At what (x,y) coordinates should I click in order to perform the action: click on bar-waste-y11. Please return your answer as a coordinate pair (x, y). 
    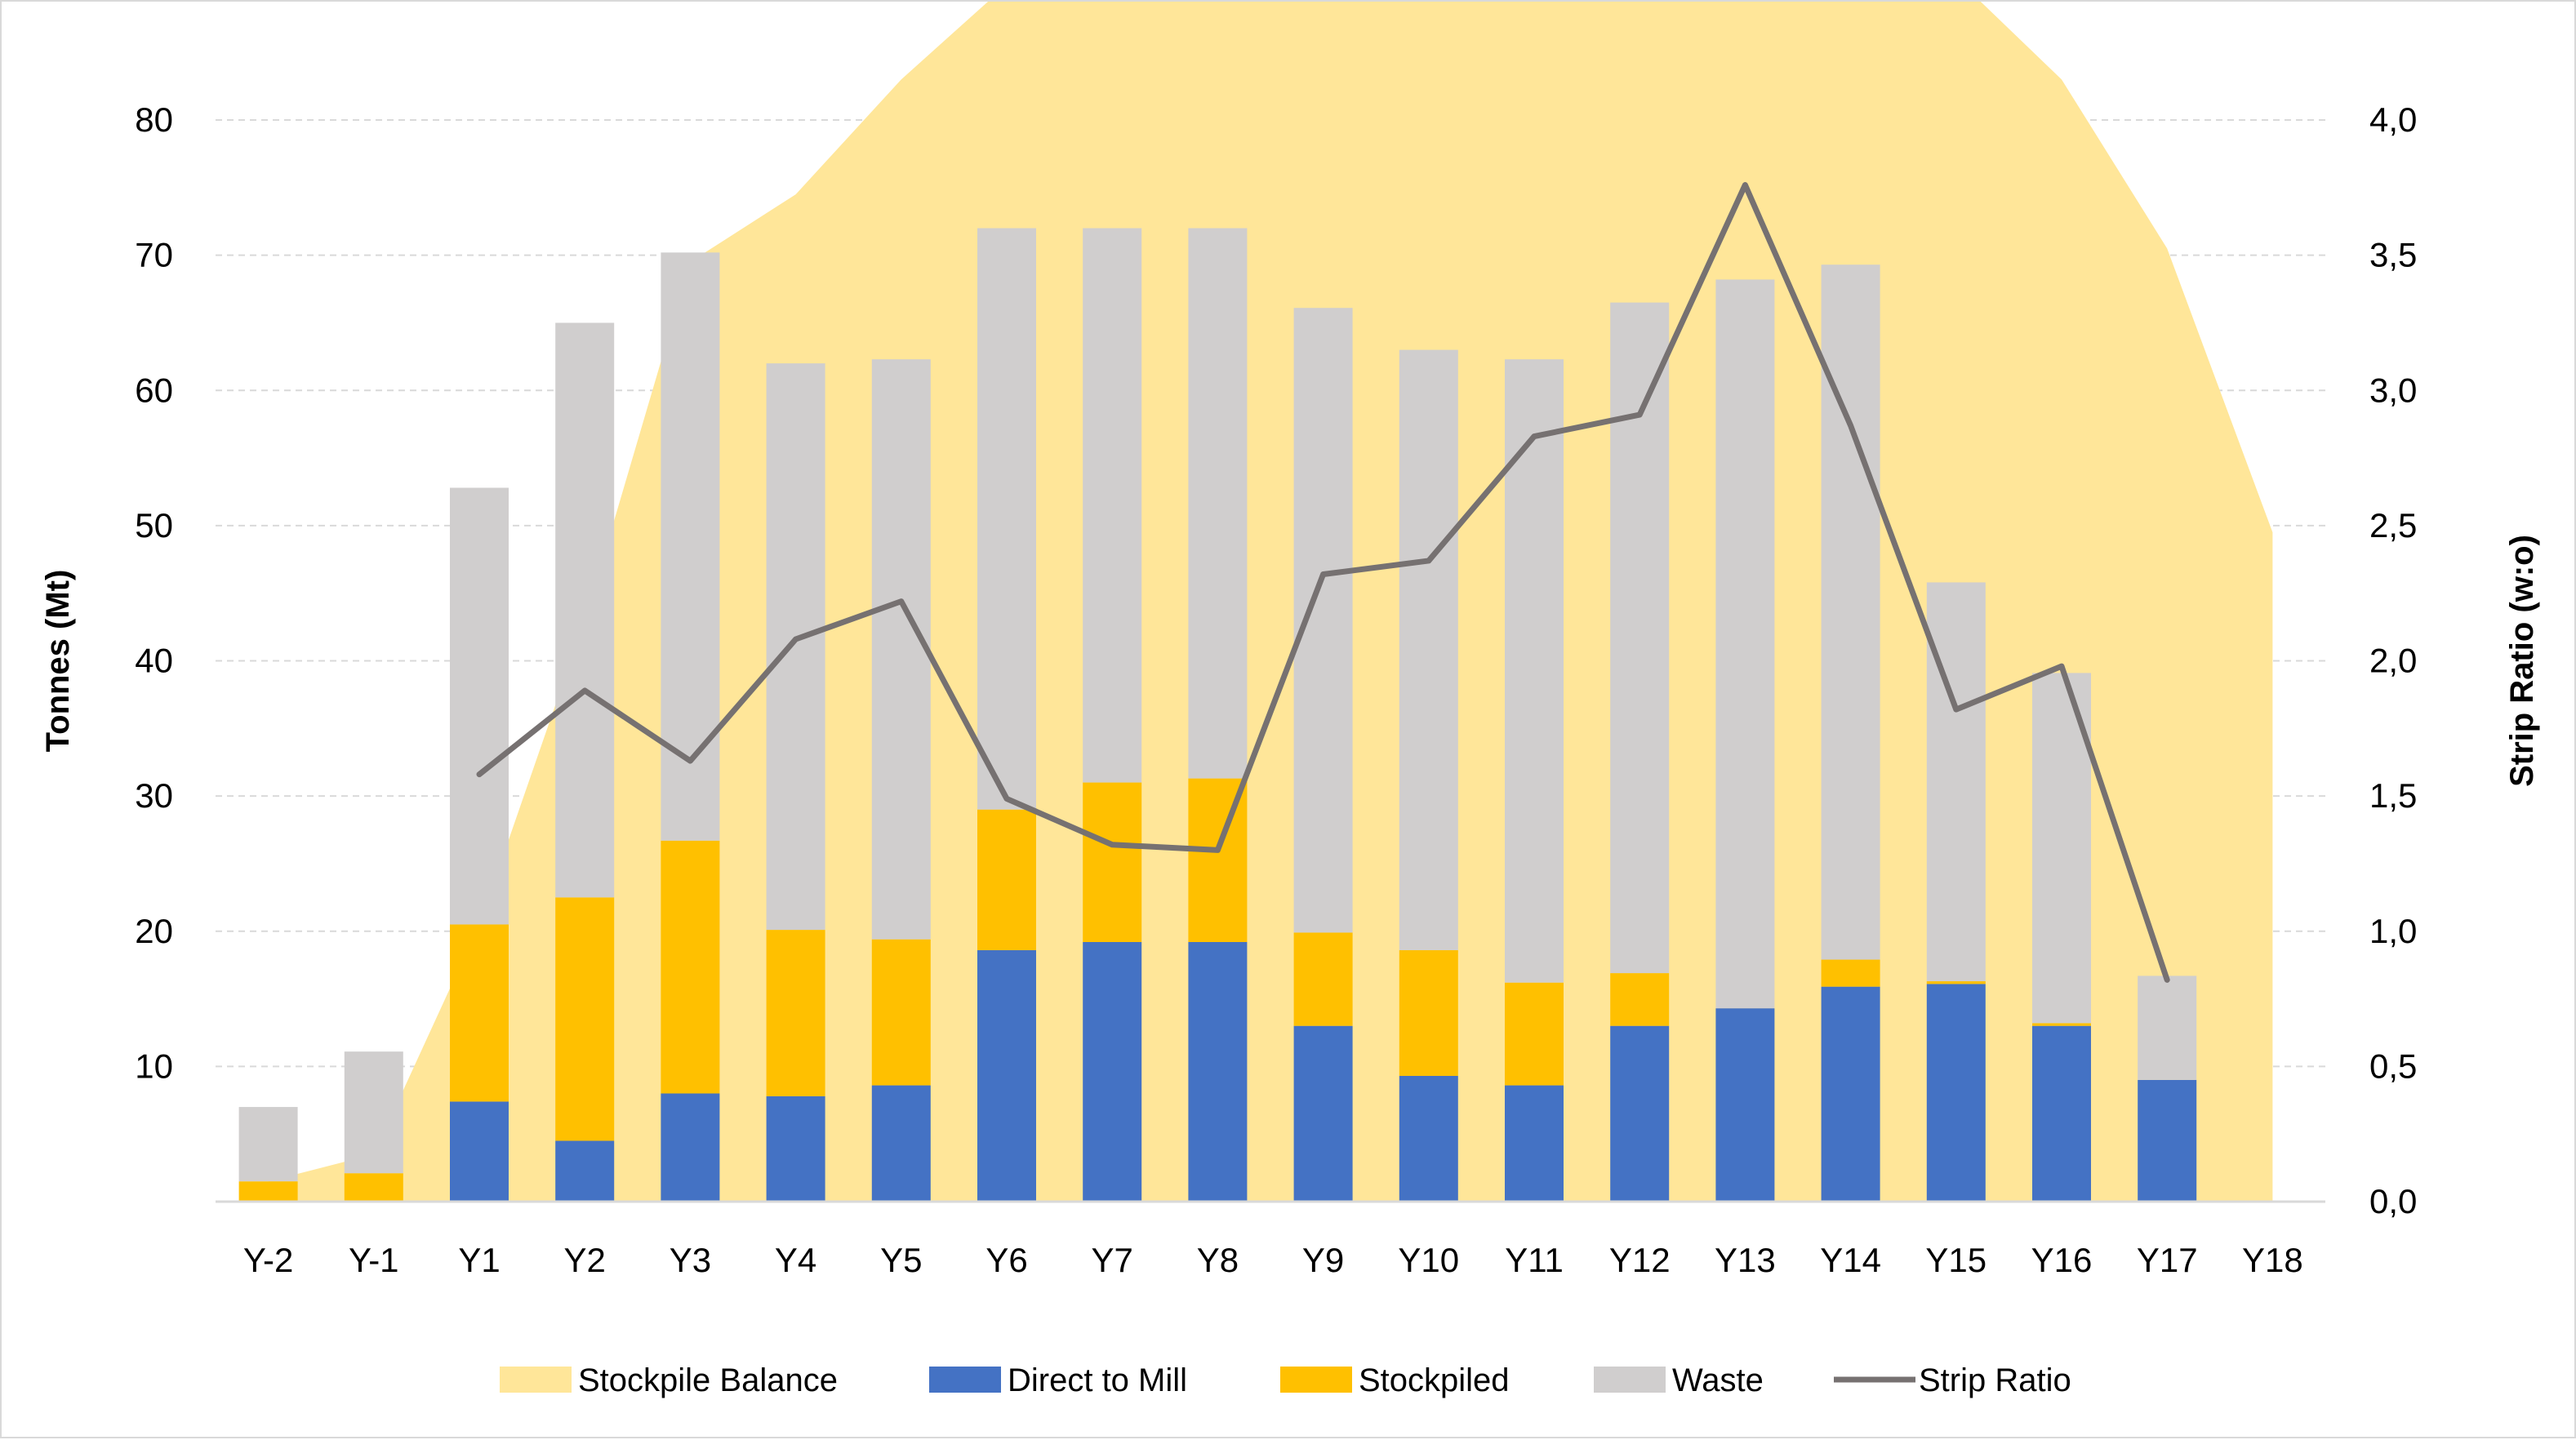
    Looking at the image, I should click on (1534, 671).